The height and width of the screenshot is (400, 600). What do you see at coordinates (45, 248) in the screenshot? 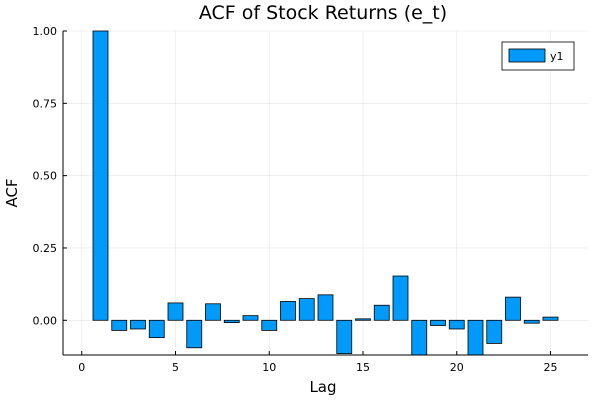
I see `y-tick-label: 0.25` at bounding box center [45, 248].